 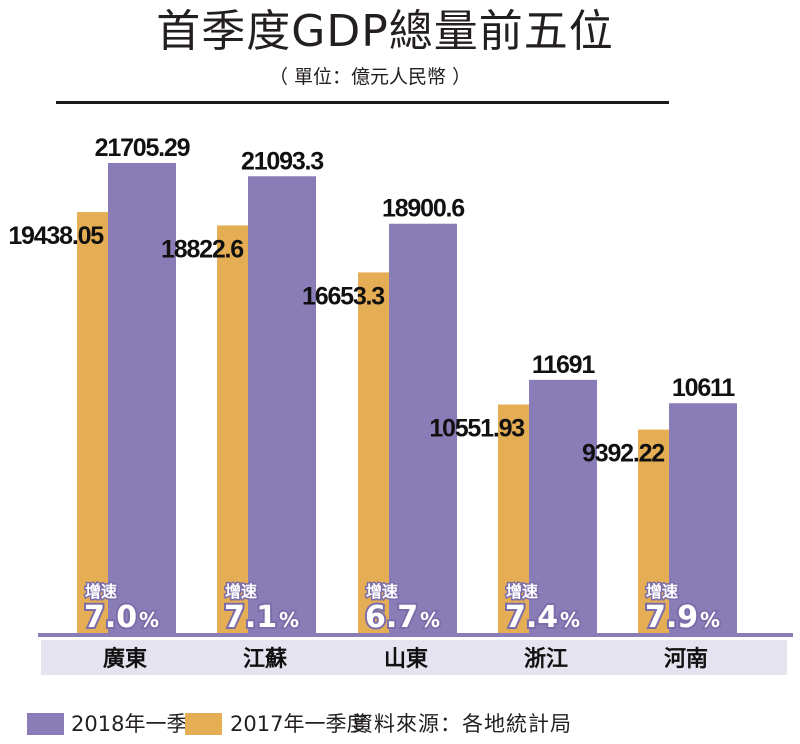 I want to click on category-labels-layer: 廣東 江蘇 山東 浙江 河南, so click(x=405, y=659).